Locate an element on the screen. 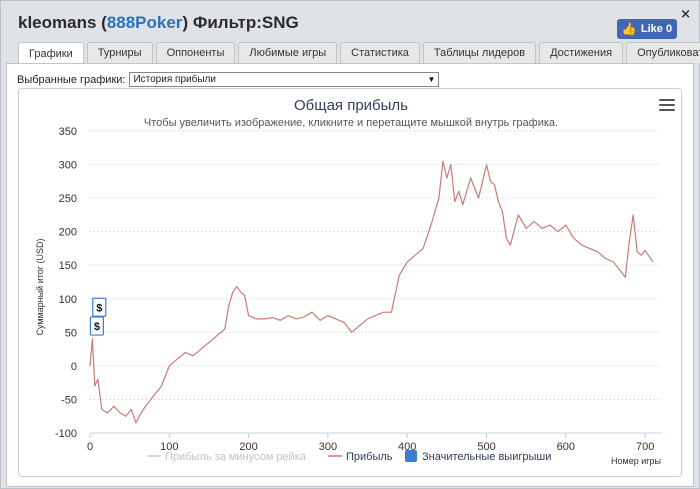 This screenshot has width=700, height=489. y-tick-label: -50 is located at coordinates (69, 400).